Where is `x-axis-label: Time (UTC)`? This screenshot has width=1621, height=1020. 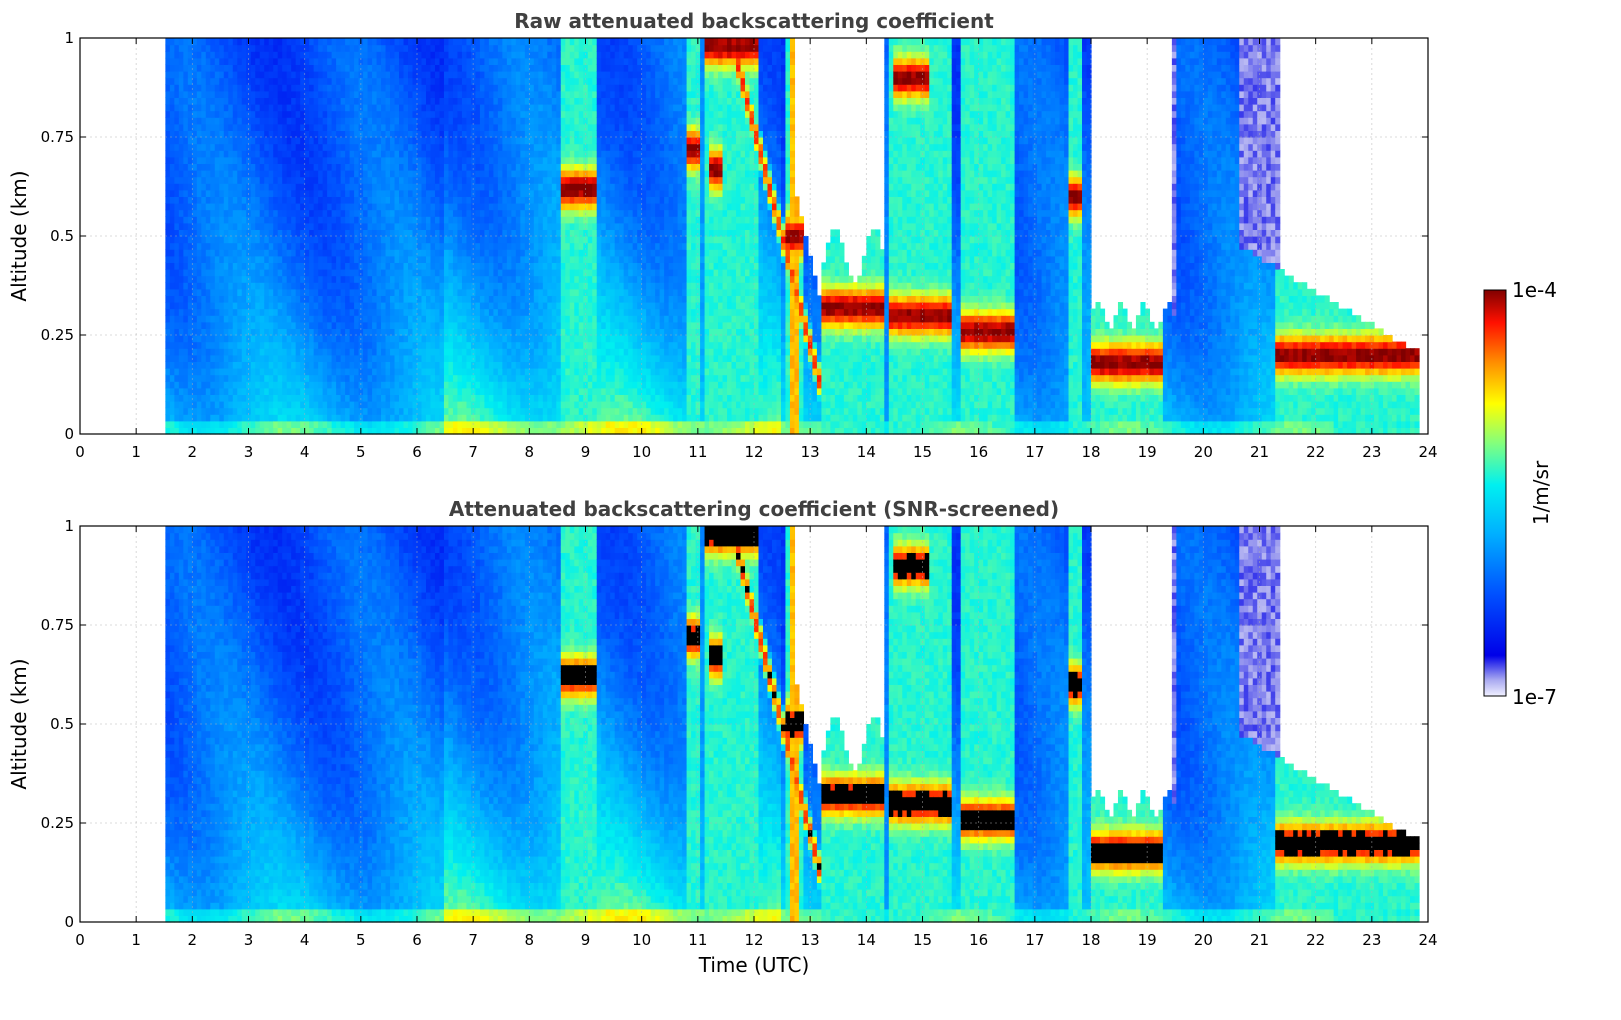 x-axis-label: Time (UTC) is located at coordinates (754, 965).